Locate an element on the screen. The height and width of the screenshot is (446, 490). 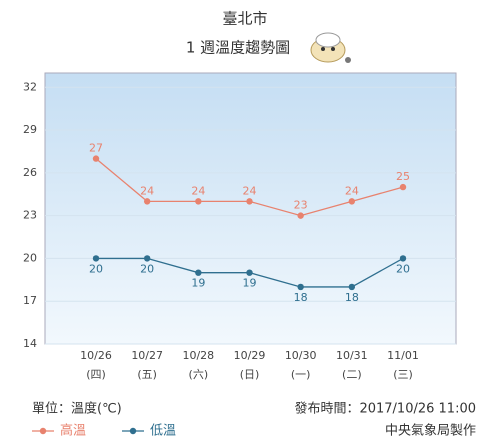
x-weekday-label: (五) is located at coordinates (147, 374).